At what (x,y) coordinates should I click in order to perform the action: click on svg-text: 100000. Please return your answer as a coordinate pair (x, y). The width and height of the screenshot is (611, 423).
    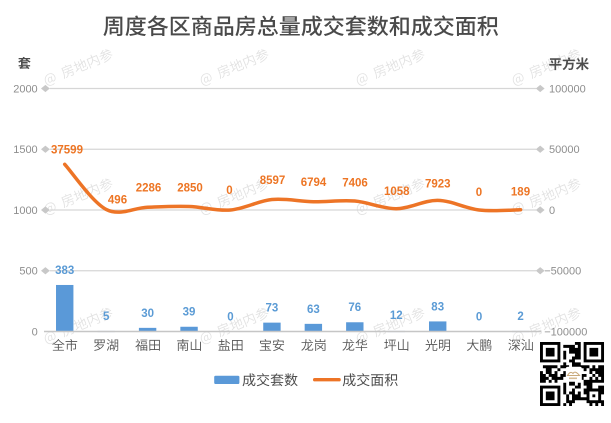
    Looking at the image, I should click on (567, 89).